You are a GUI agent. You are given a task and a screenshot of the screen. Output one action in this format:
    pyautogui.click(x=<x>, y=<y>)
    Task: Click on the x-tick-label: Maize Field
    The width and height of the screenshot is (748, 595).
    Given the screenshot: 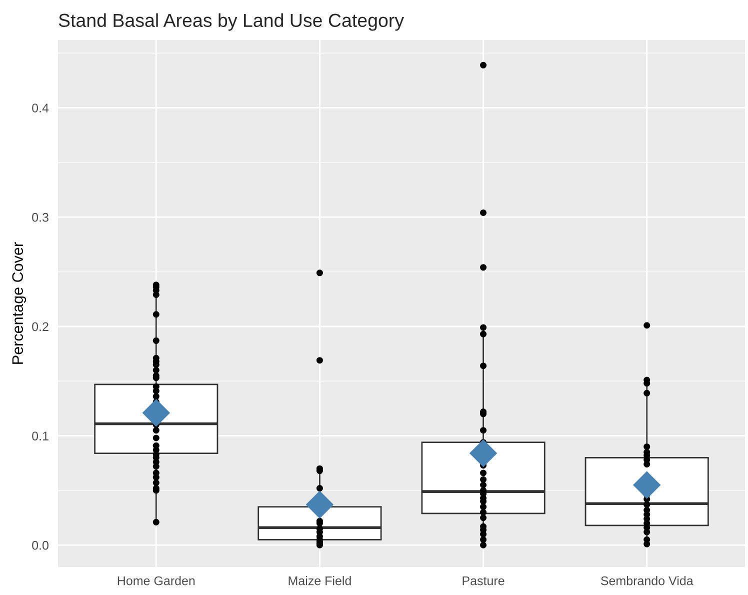 What is the action you would take?
    pyautogui.click(x=319, y=581)
    